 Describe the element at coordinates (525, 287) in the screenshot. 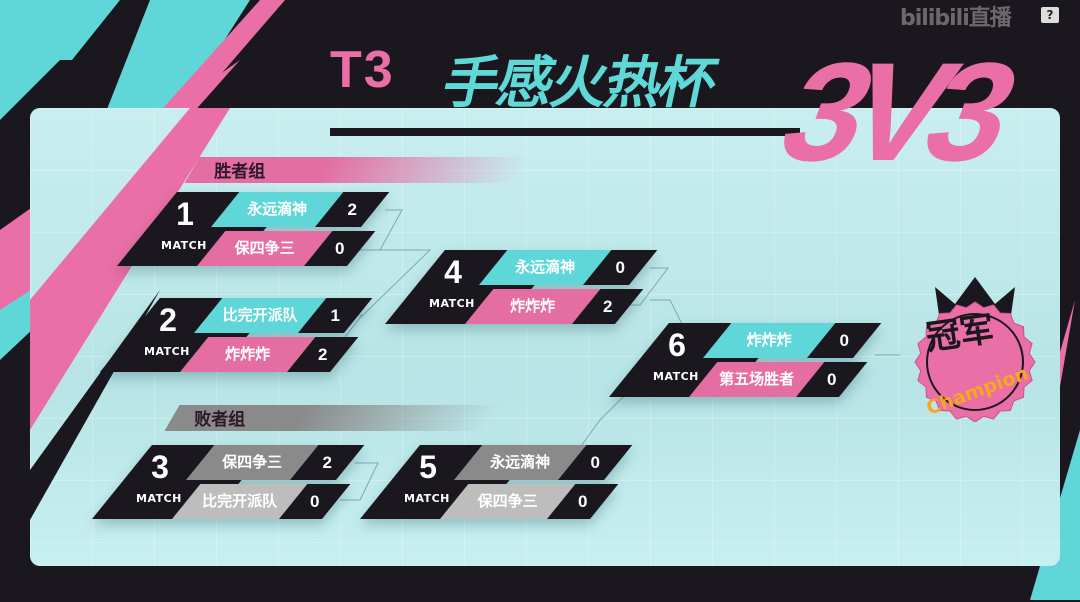

I see `match-4: 永远滴神 0 炸炸炸 2 4 MATCH` at that location.